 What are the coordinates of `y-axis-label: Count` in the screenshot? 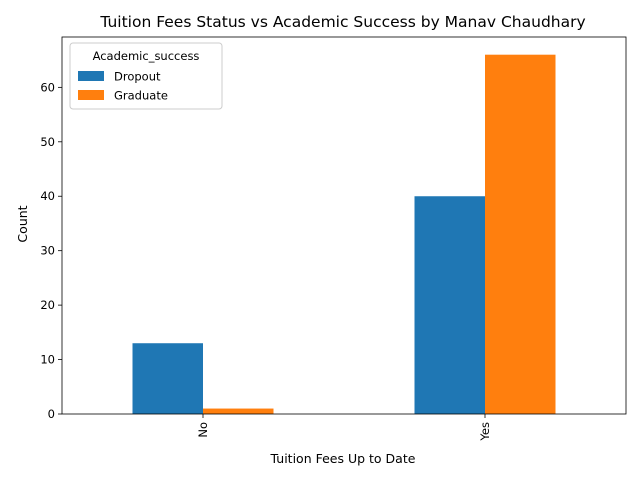 It's located at (22, 223).